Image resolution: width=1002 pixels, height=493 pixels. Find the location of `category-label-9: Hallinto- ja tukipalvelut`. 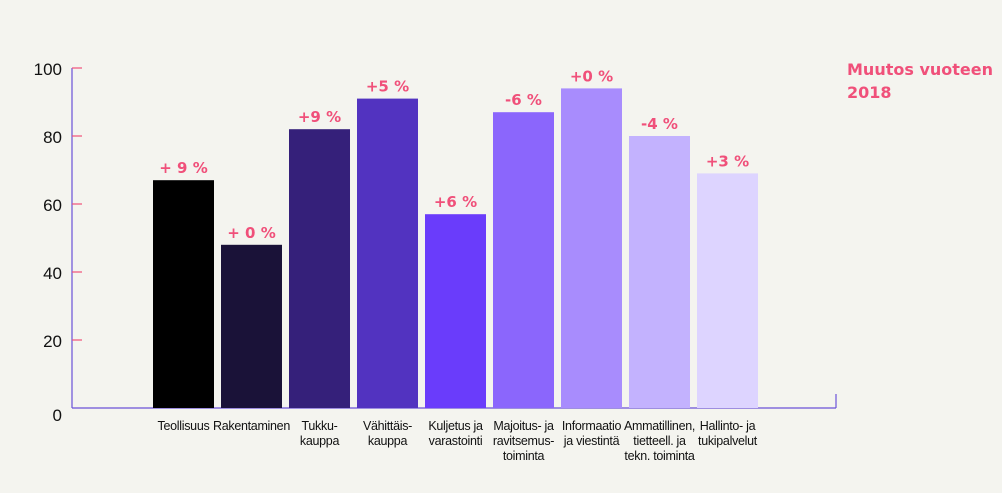

category-label-9: Hallinto- ja tukipalvelut is located at coordinates (728, 433).